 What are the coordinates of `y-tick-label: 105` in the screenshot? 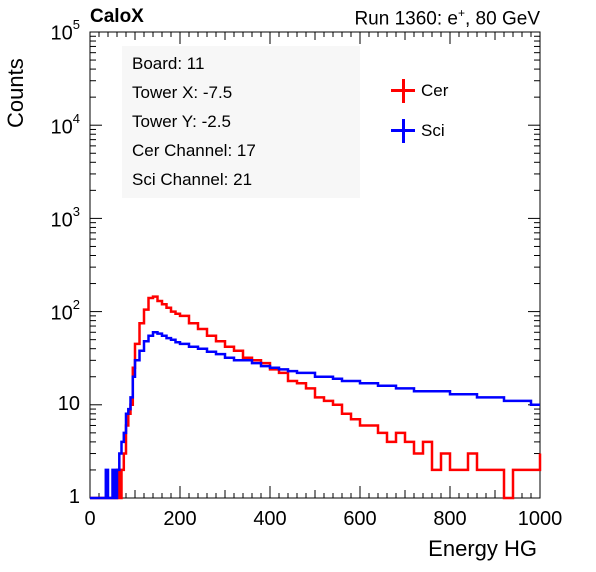 It's located at (50, 31).